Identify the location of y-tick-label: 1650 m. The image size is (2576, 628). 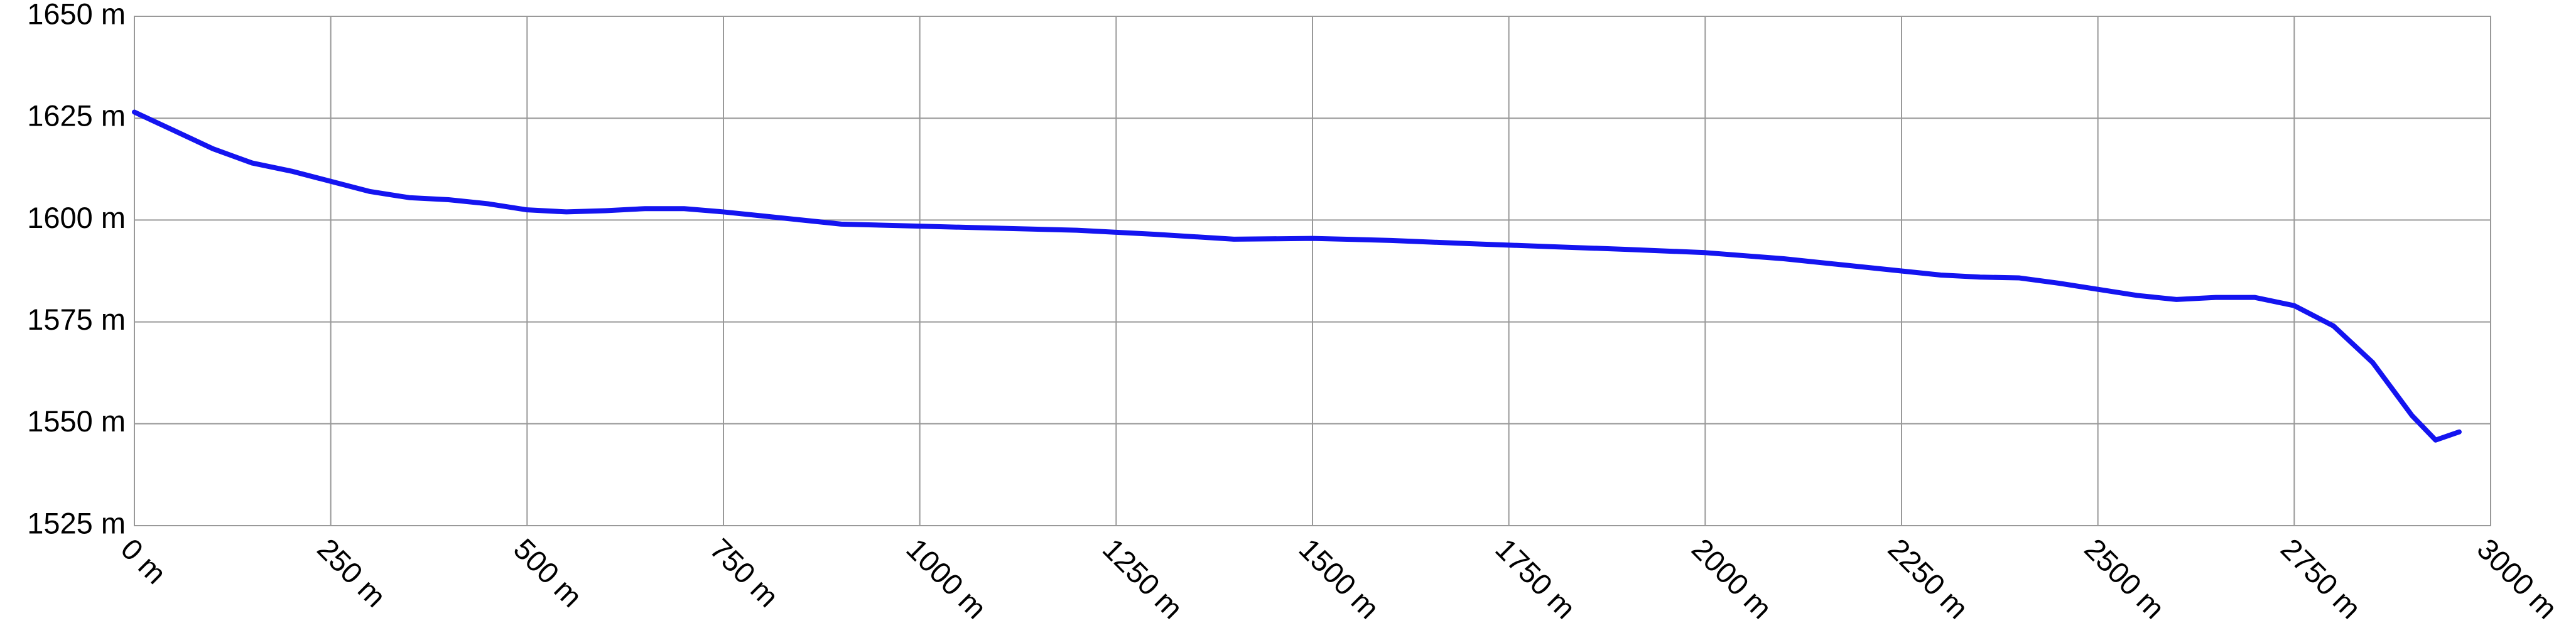
(76, 15).